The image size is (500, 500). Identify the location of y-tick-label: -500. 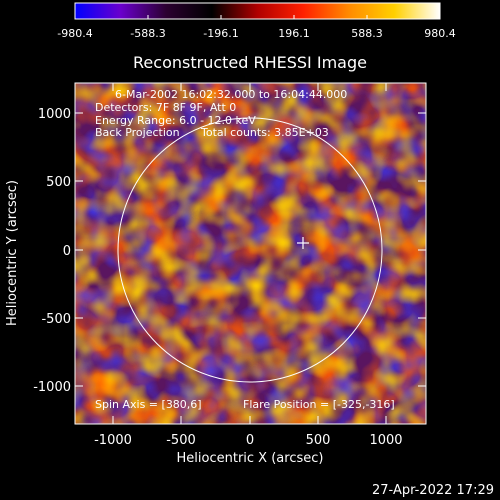
(56, 319).